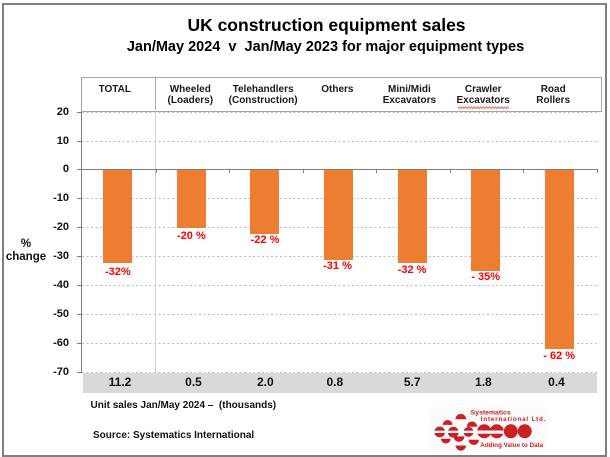 Image resolution: width=610 pixels, height=457 pixels. What do you see at coordinates (491, 413) in the screenshot?
I see `svg-text: Systematics` at bounding box center [491, 413].